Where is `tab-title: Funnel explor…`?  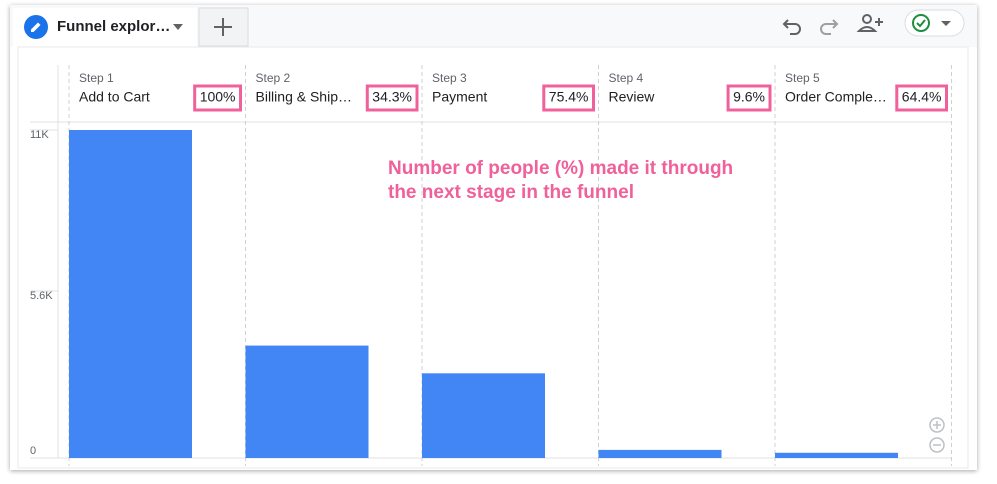 tab-title: Funnel explor… is located at coordinates (113, 26).